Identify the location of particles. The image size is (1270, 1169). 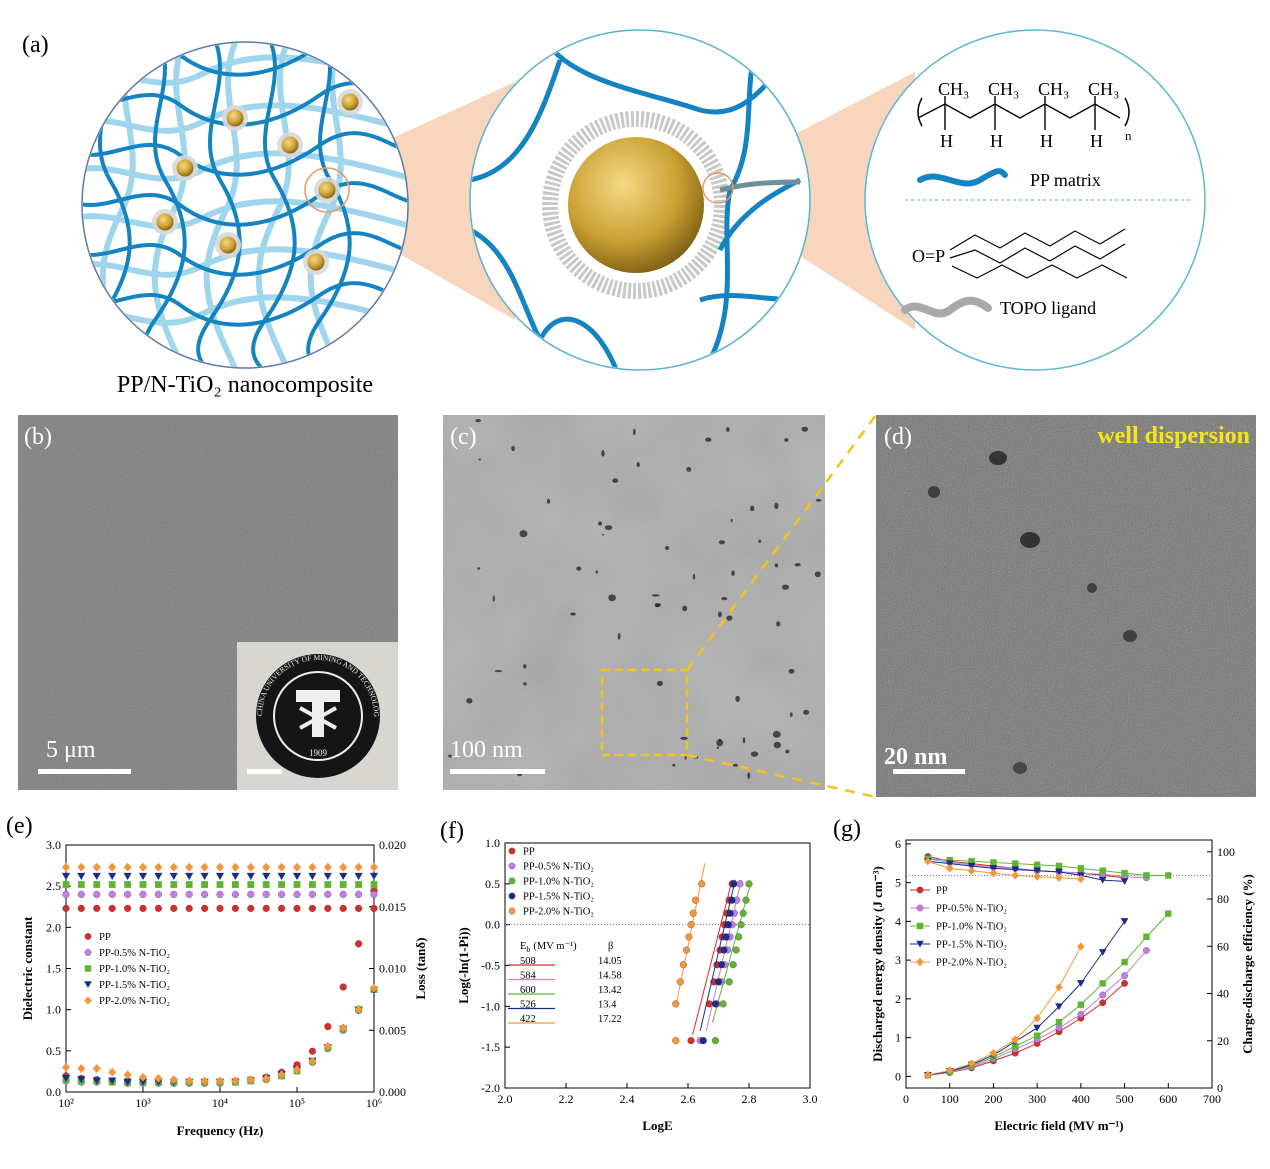
(635, 598).